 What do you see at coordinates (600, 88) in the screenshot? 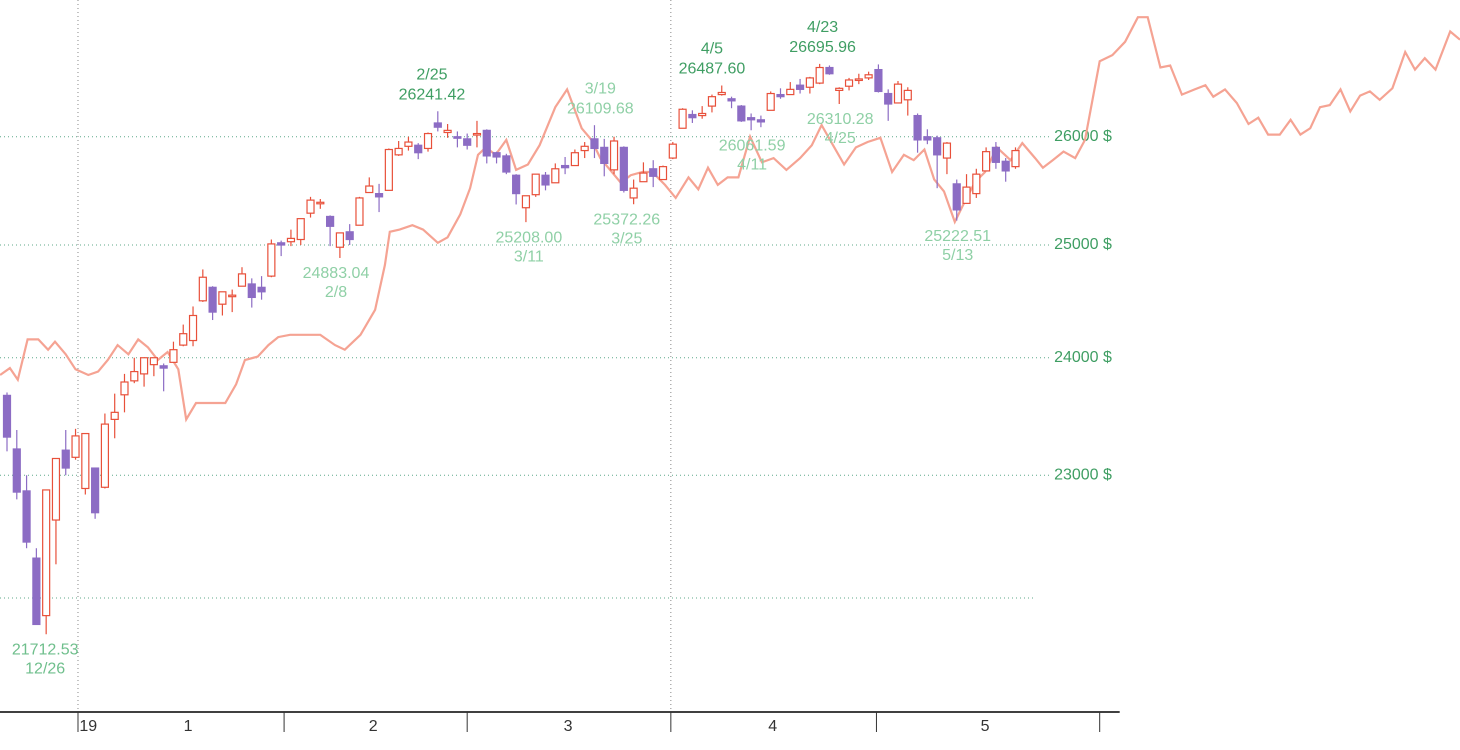
I see `annotation-date: 3/19` at bounding box center [600, 88].